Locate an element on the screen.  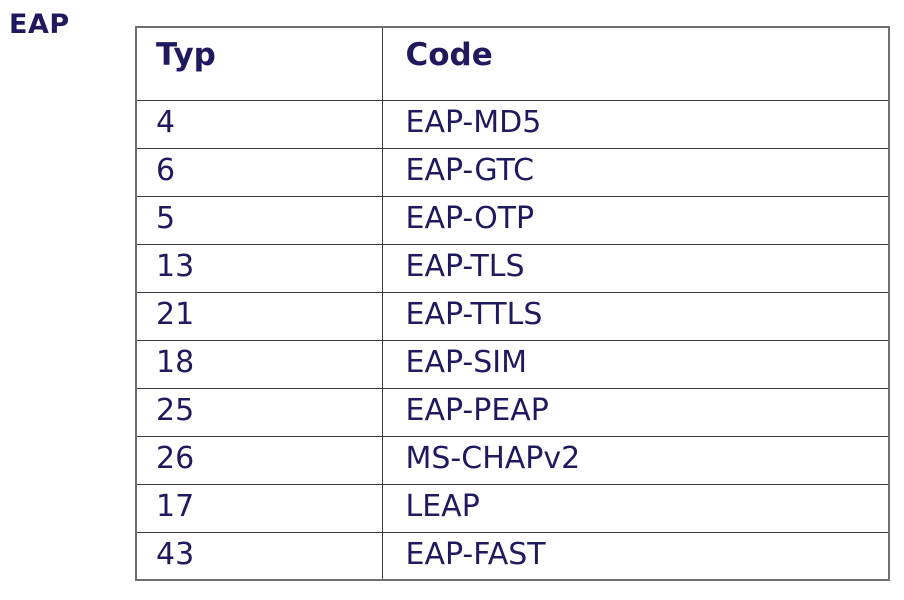
table-row: 17 LEAP is located at coordinates (512, 508).